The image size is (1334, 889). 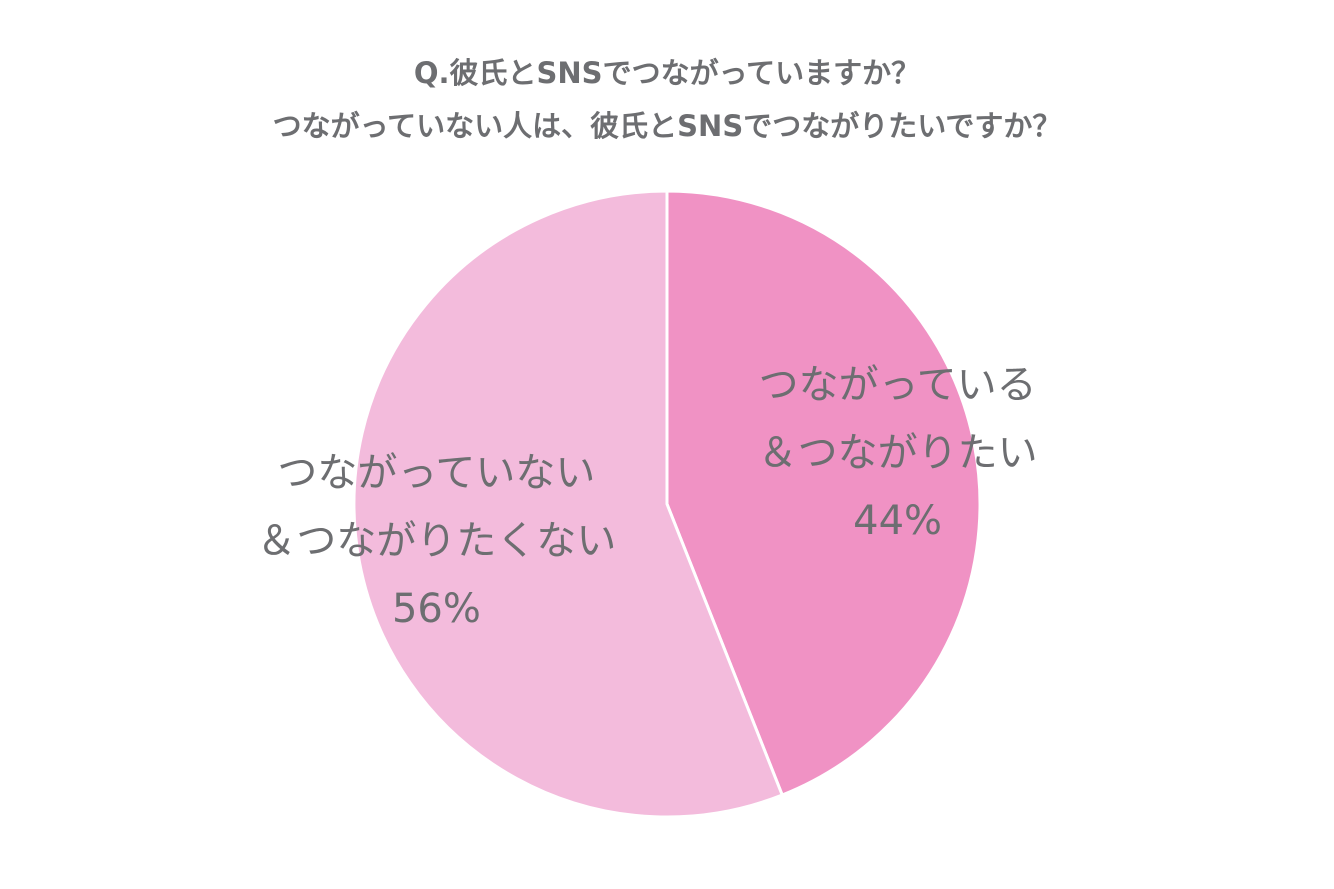 I want to click on value-label: 44%, so click(x=897, y=521).